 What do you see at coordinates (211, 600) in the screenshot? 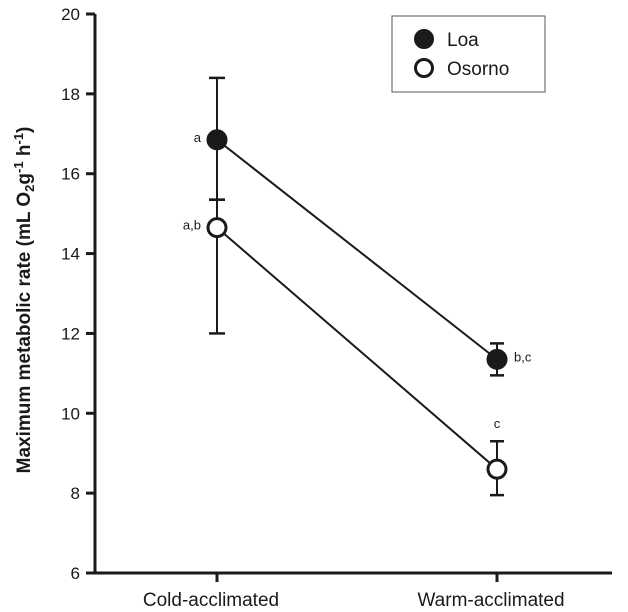
I see `x-tick-label: Cold-acclimated` at bounding box center [211, 600].